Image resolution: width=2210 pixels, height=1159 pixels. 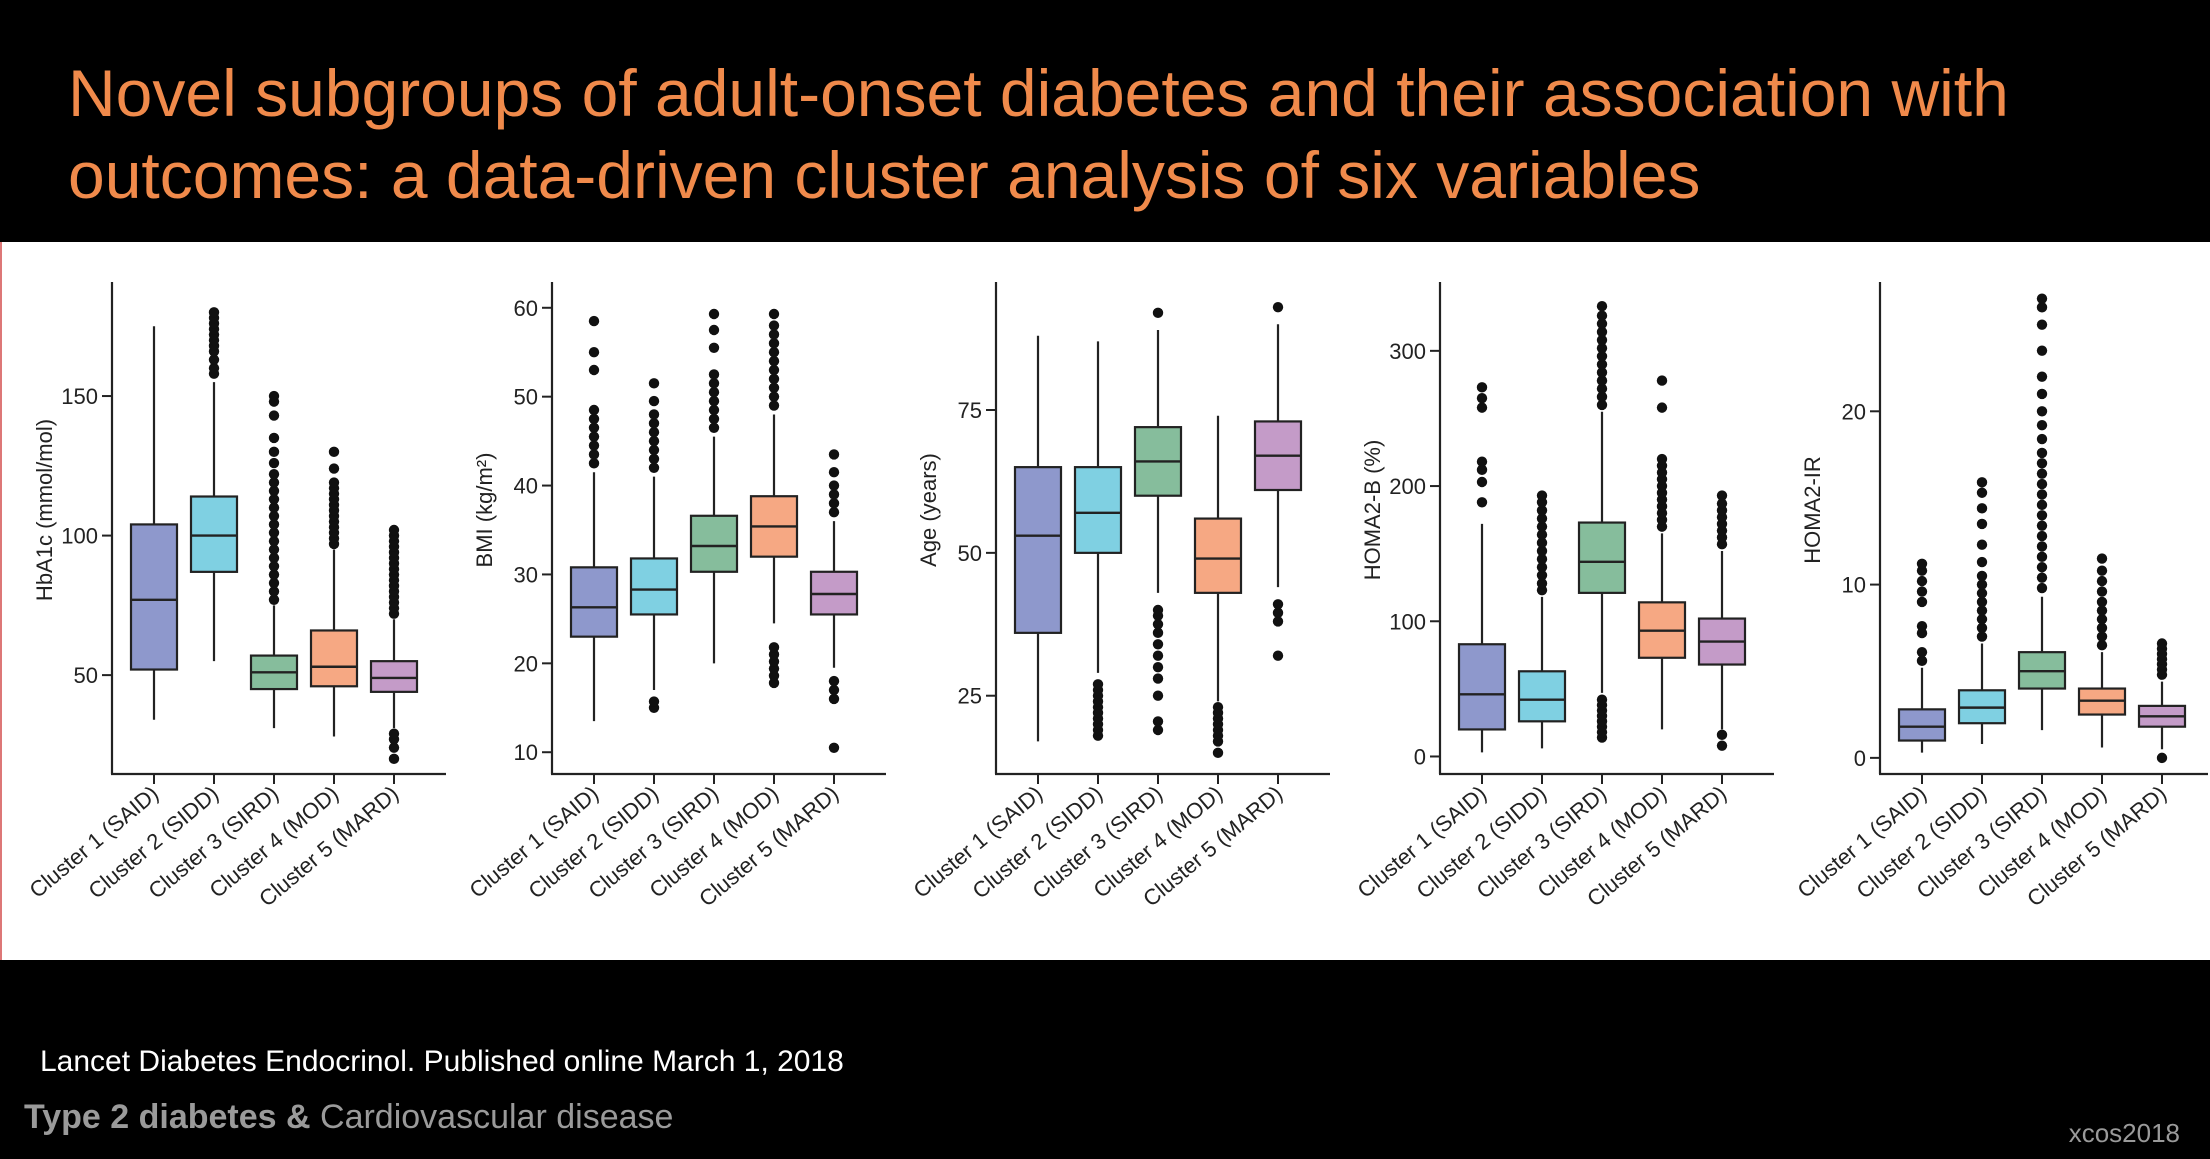 What do you see at coordinates (526, 486) in the screenshot?
I see `y-tick-label: 40` at bounding box center [526, 486].